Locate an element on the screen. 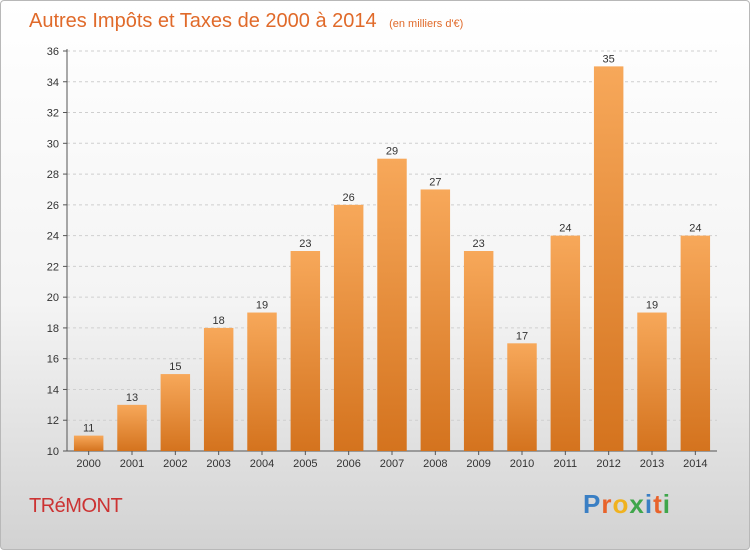 The height and width of the screenshot is (550, 750). x-tick-label-2011: 2011 is located at coordinates (566, 464).